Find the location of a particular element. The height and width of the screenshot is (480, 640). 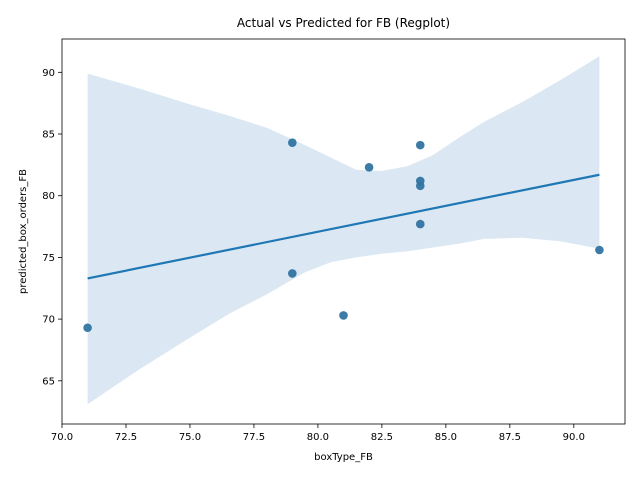

y-tick-label: 75 is located at coordinates (48, 258).